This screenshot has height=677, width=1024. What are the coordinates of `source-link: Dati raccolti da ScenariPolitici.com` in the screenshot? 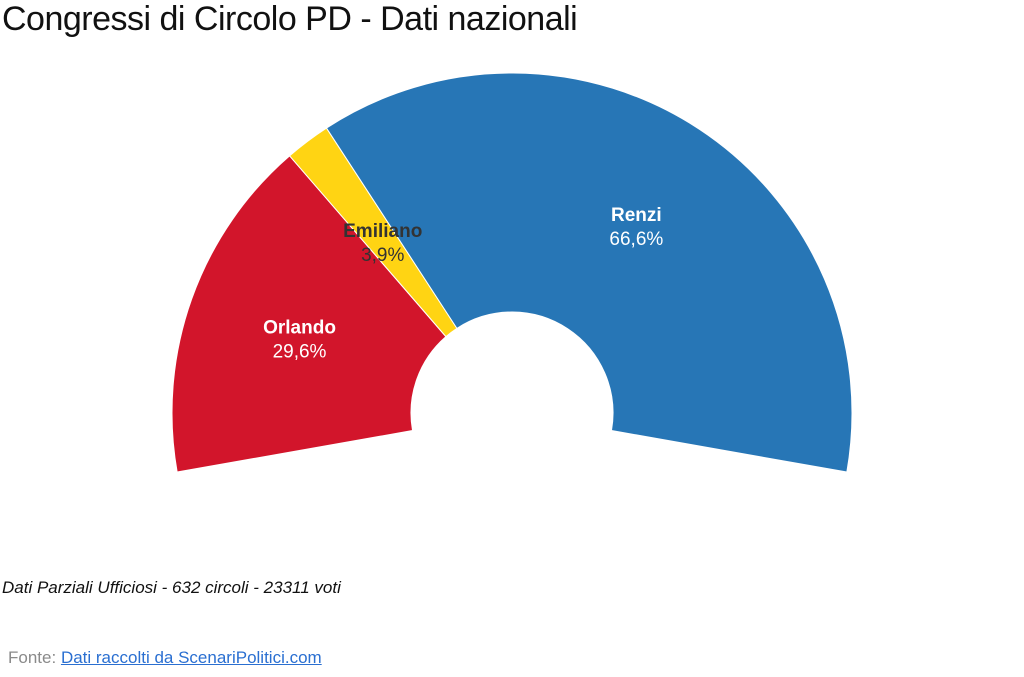 It's located at (191, 657).